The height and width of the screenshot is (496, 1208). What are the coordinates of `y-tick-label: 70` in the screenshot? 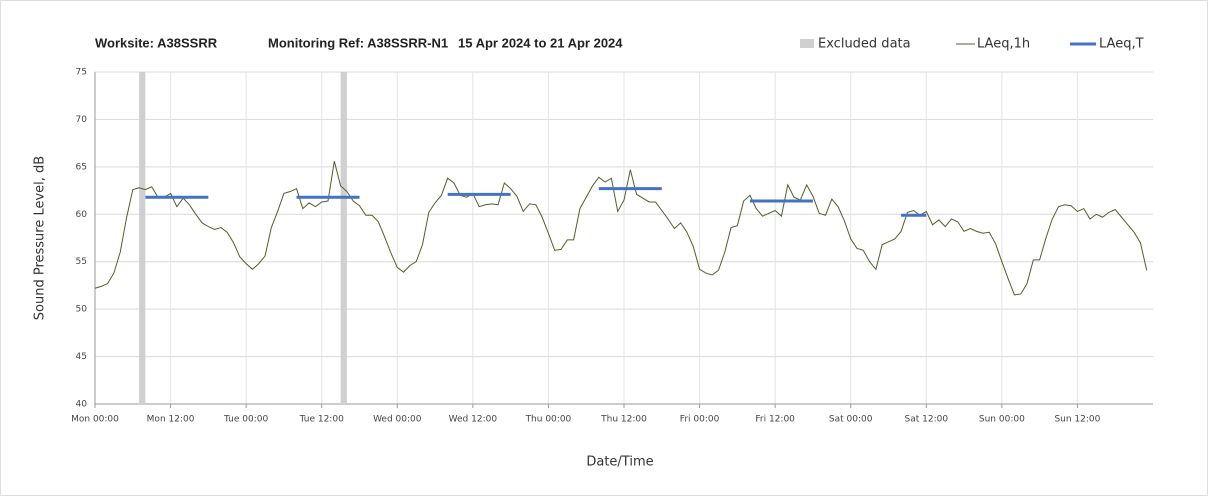 It's located at (82, 120).